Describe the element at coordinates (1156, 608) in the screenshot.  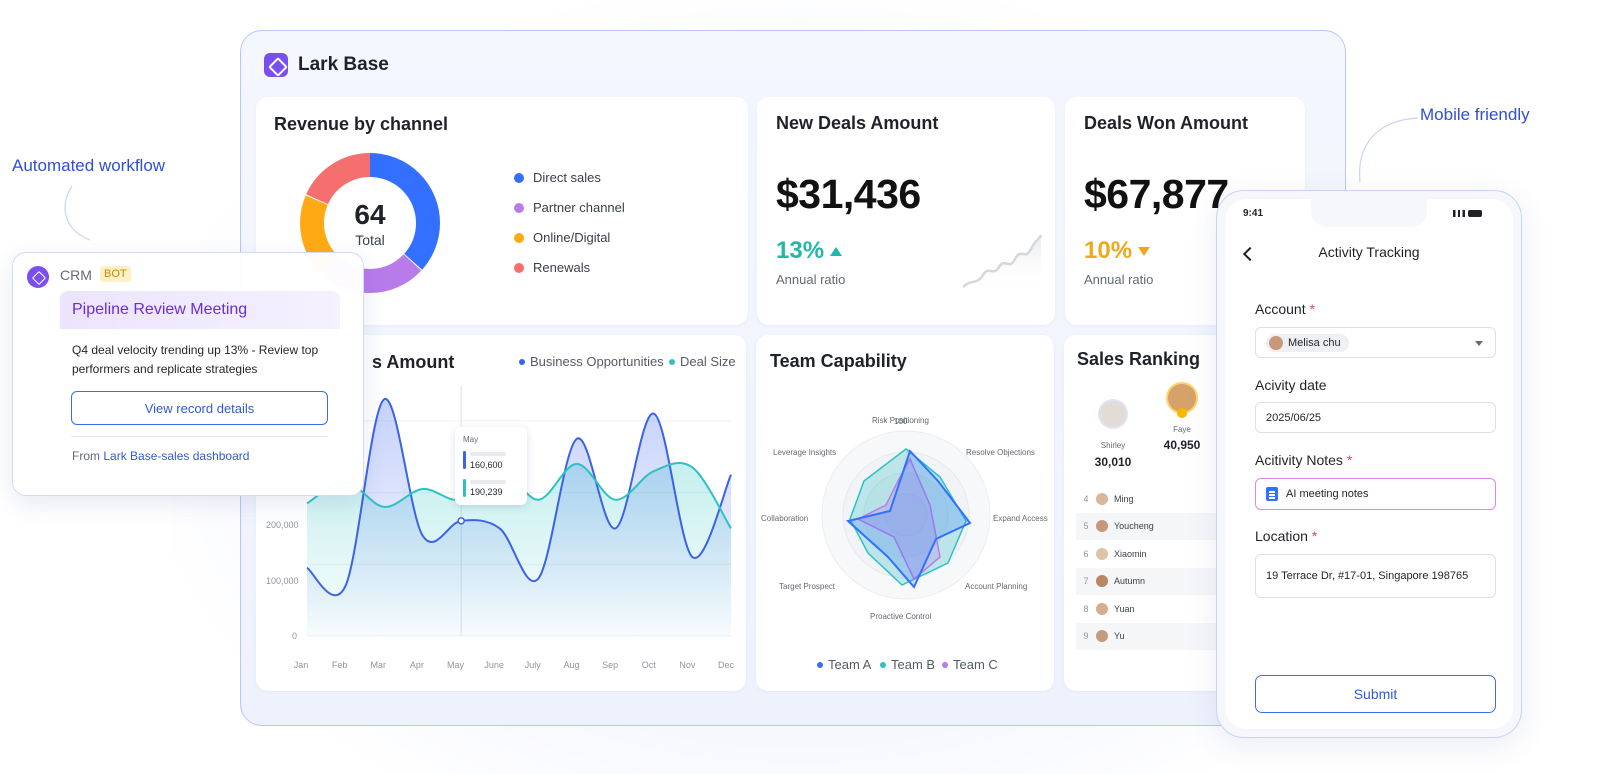
I see `ranking-row: 8 Yuan` at that location.